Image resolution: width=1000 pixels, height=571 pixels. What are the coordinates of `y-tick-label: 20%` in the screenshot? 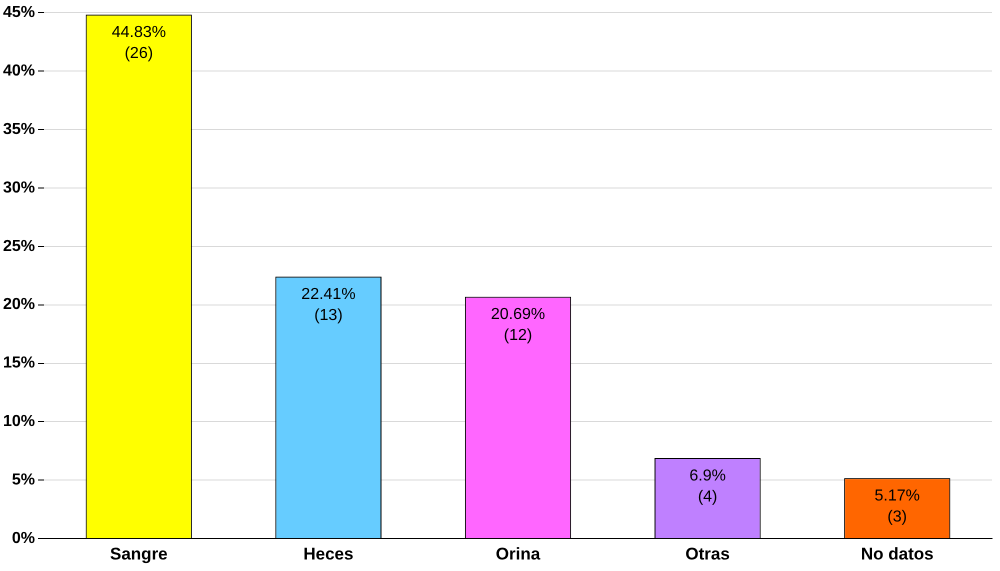 It's located at (19, 305).